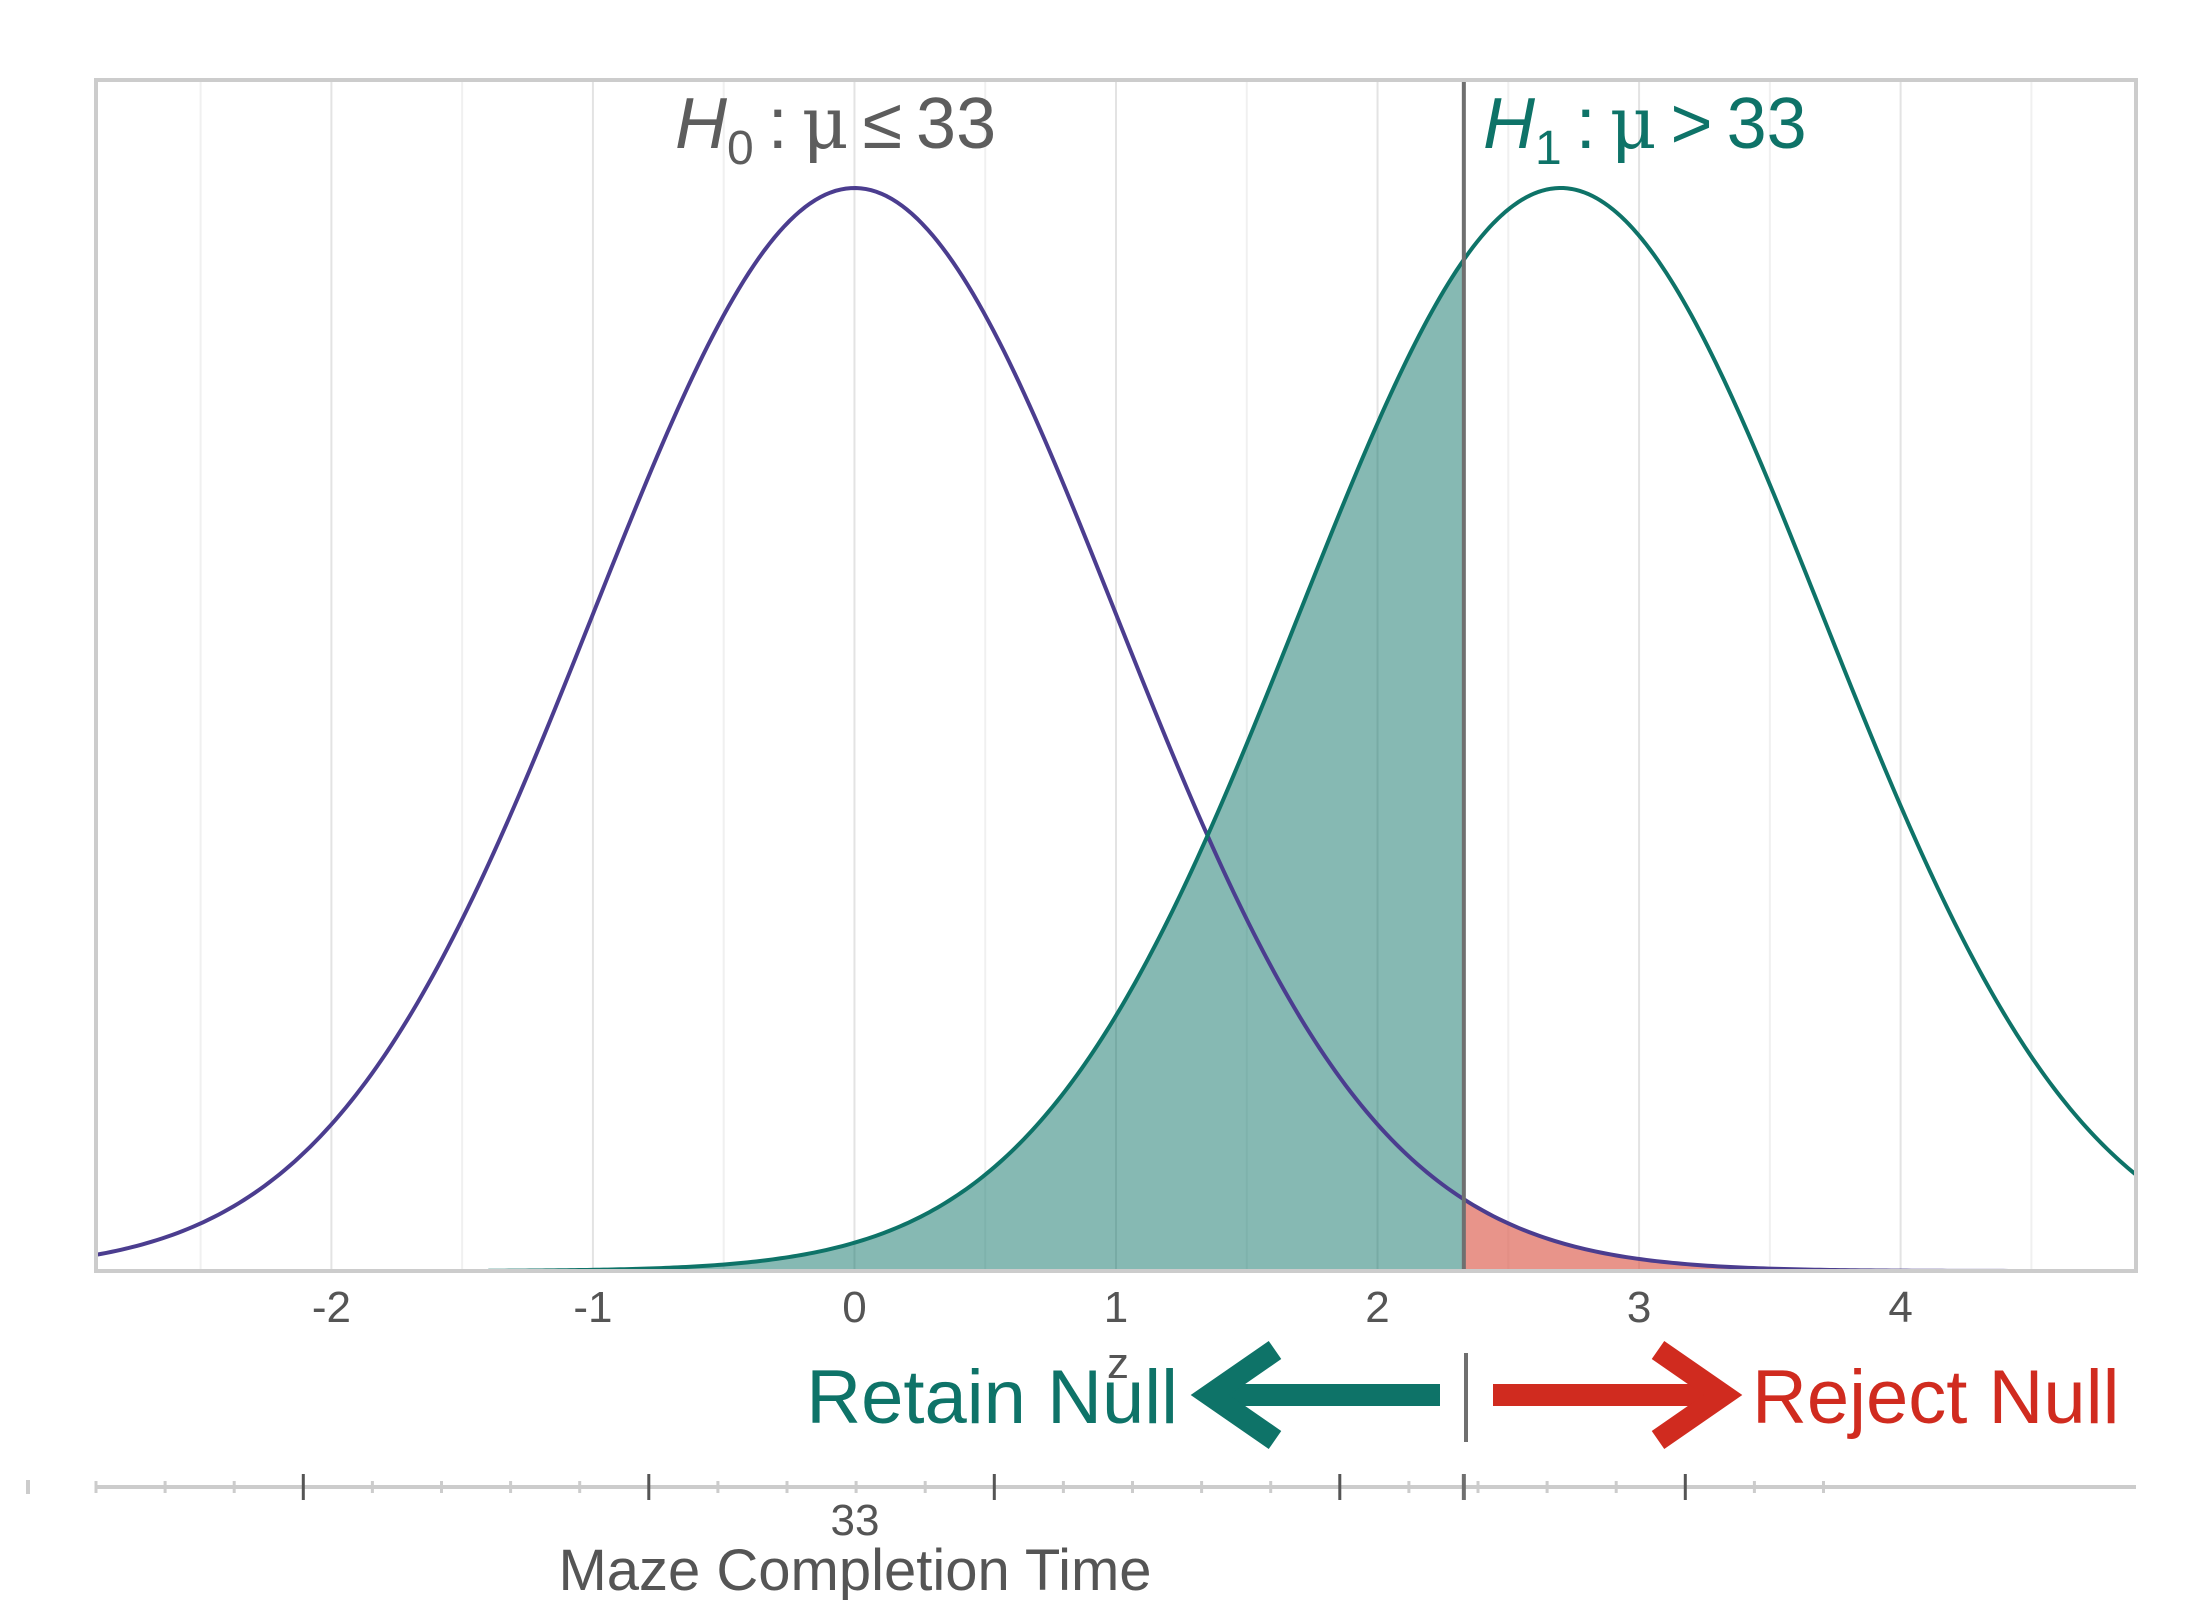  I want to click on retain-arrow, so click(1315, 1395).